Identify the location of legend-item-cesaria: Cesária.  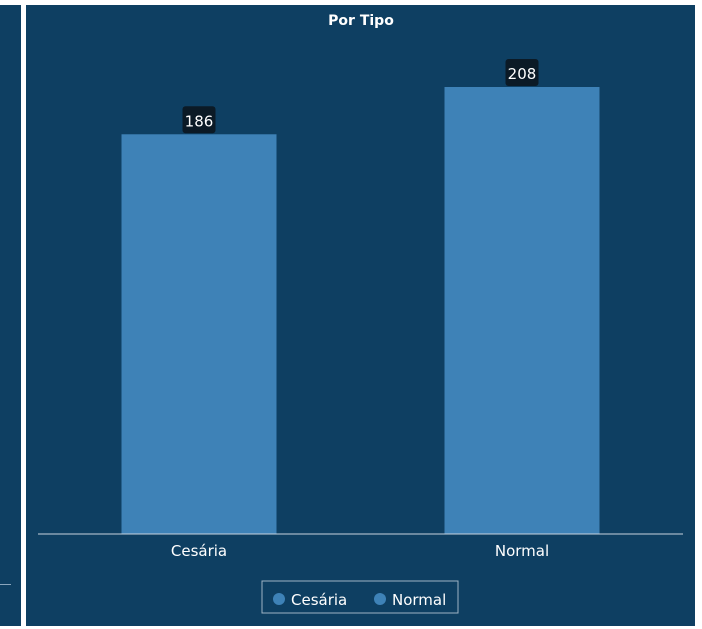
(310, 600).